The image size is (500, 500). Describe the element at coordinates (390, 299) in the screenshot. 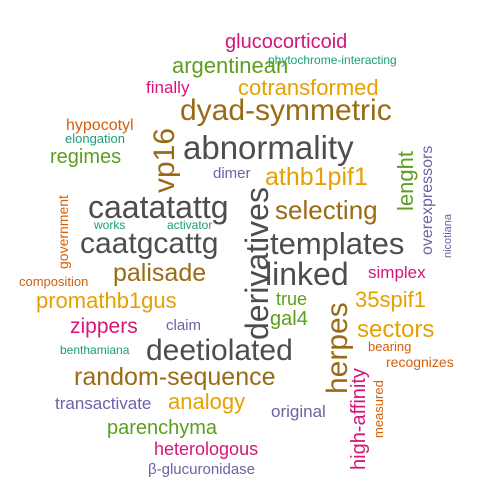

I see `cloud-word: 35spif1` at that location.